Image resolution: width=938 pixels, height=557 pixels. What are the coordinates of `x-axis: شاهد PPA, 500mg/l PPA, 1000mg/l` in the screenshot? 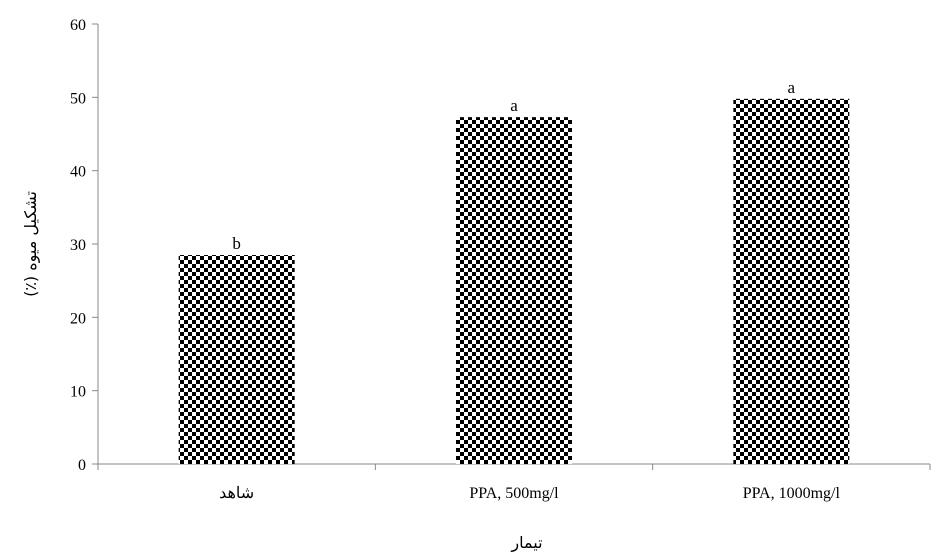 It's located at (514, 482).